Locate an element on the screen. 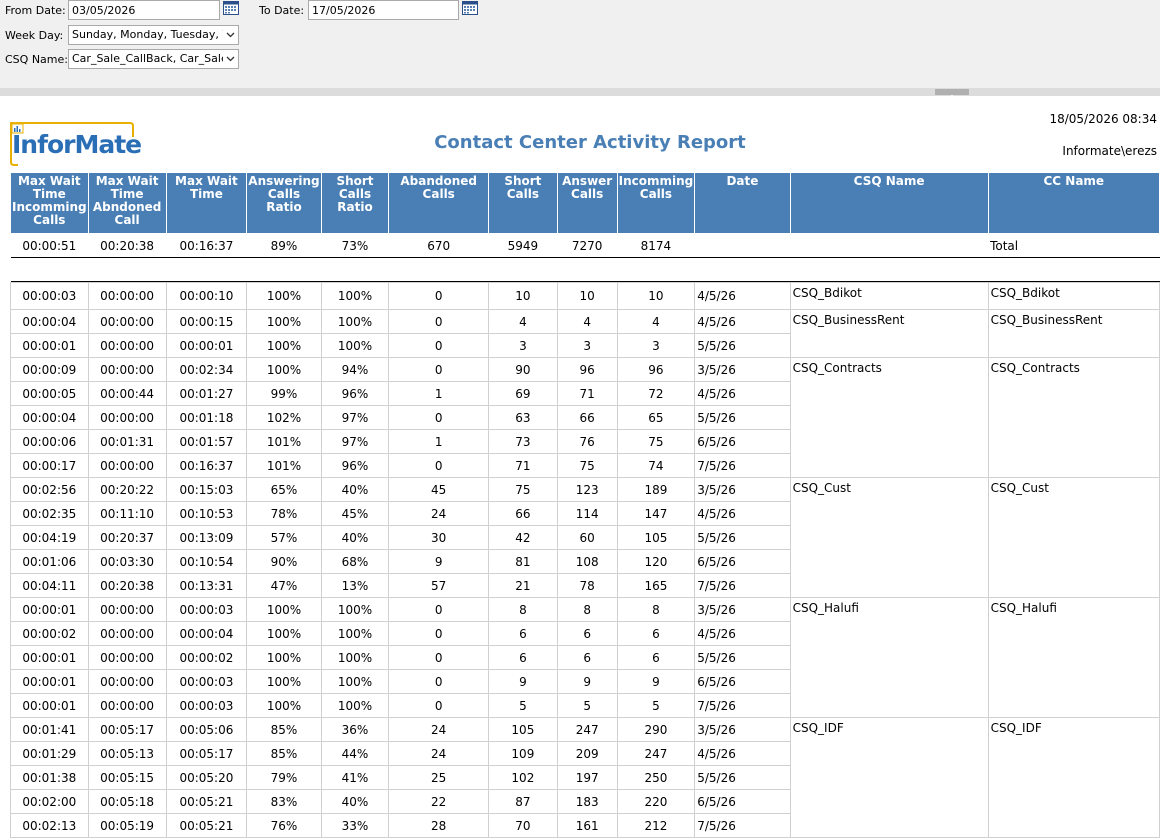 The width and height of the screenshot is (1160, 838). csq-name-select: Car_Sale_CallBack, Car_Sales, is located at coordinates (153, 59).